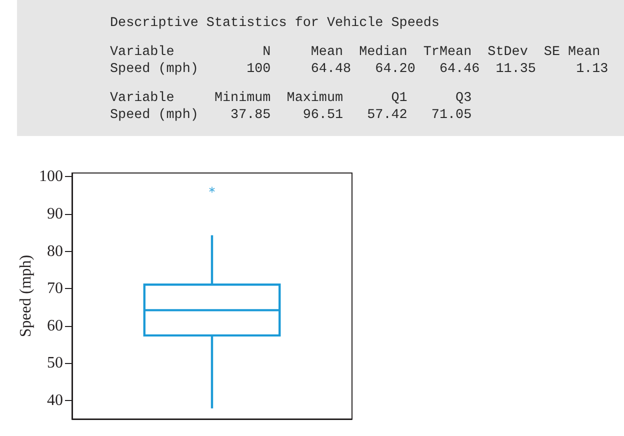  I want to click on y-tick-label: 90, so click(55, 214).